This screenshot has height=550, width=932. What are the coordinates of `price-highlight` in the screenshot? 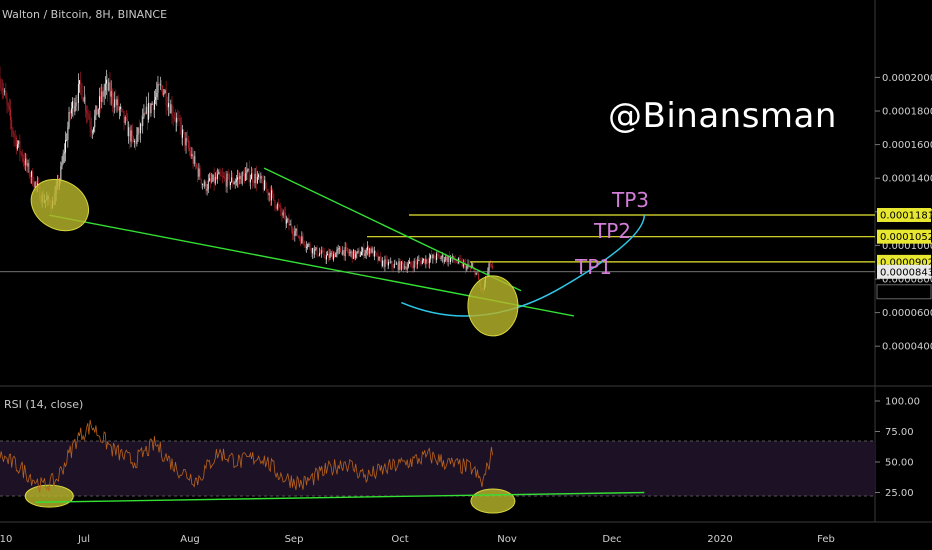 It's located at (493, 306).